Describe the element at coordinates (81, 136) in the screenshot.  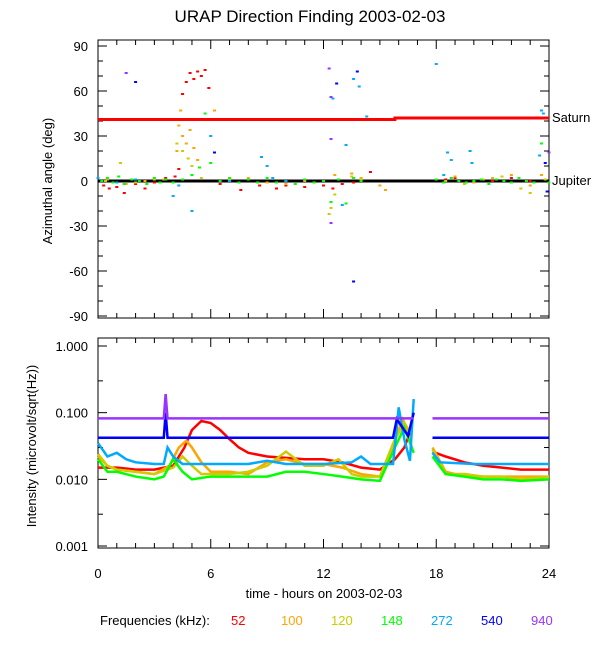
I see `y-tick-label: 30` at that location.